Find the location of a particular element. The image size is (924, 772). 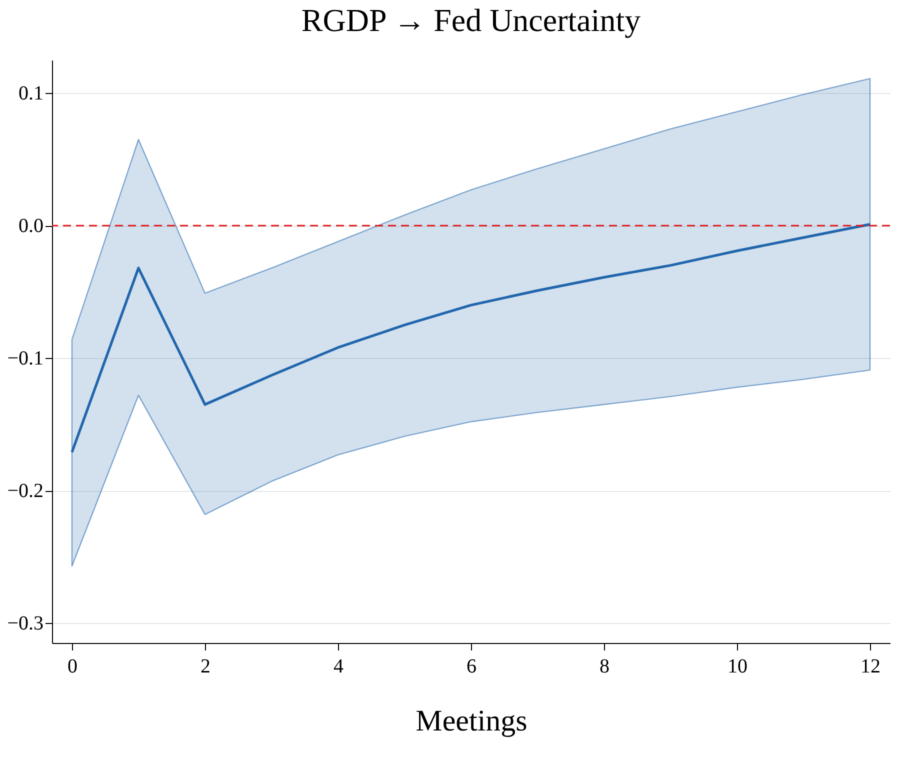

y-tick-label: −0.2 is located at coordinates (25, 491).